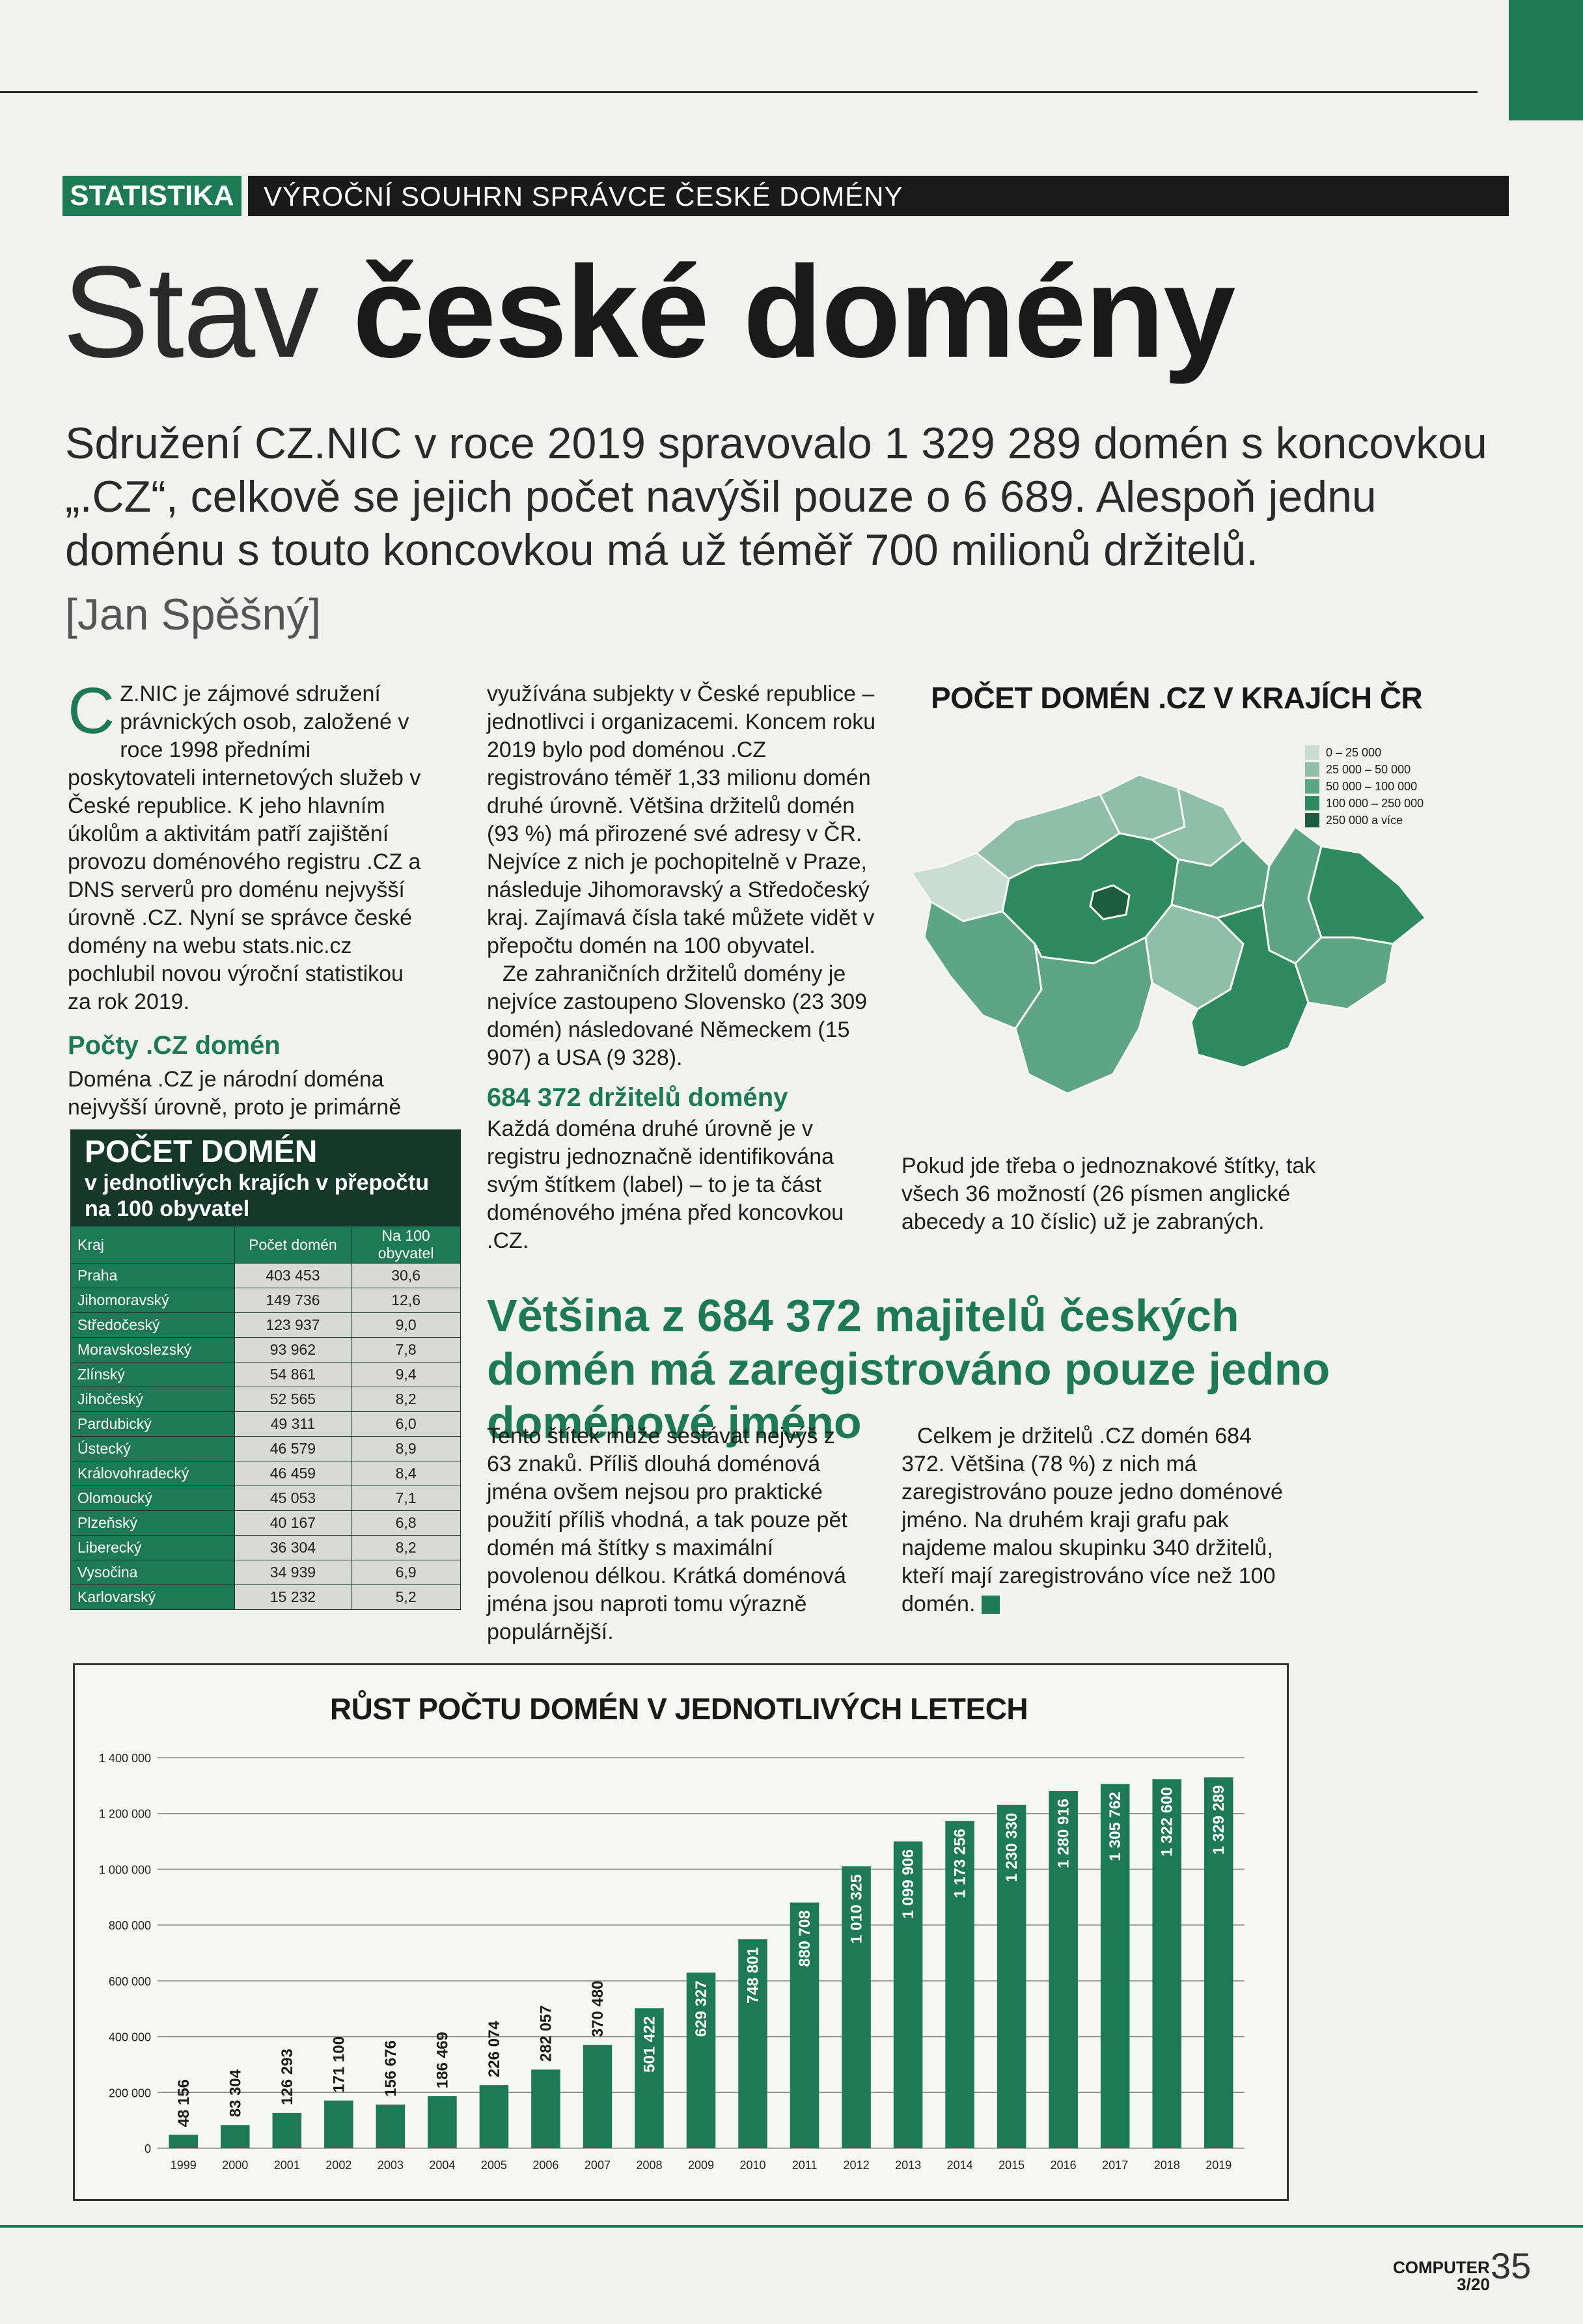  I want to click on legend-label: 100 000 – 250 000, so click(1375, 803).